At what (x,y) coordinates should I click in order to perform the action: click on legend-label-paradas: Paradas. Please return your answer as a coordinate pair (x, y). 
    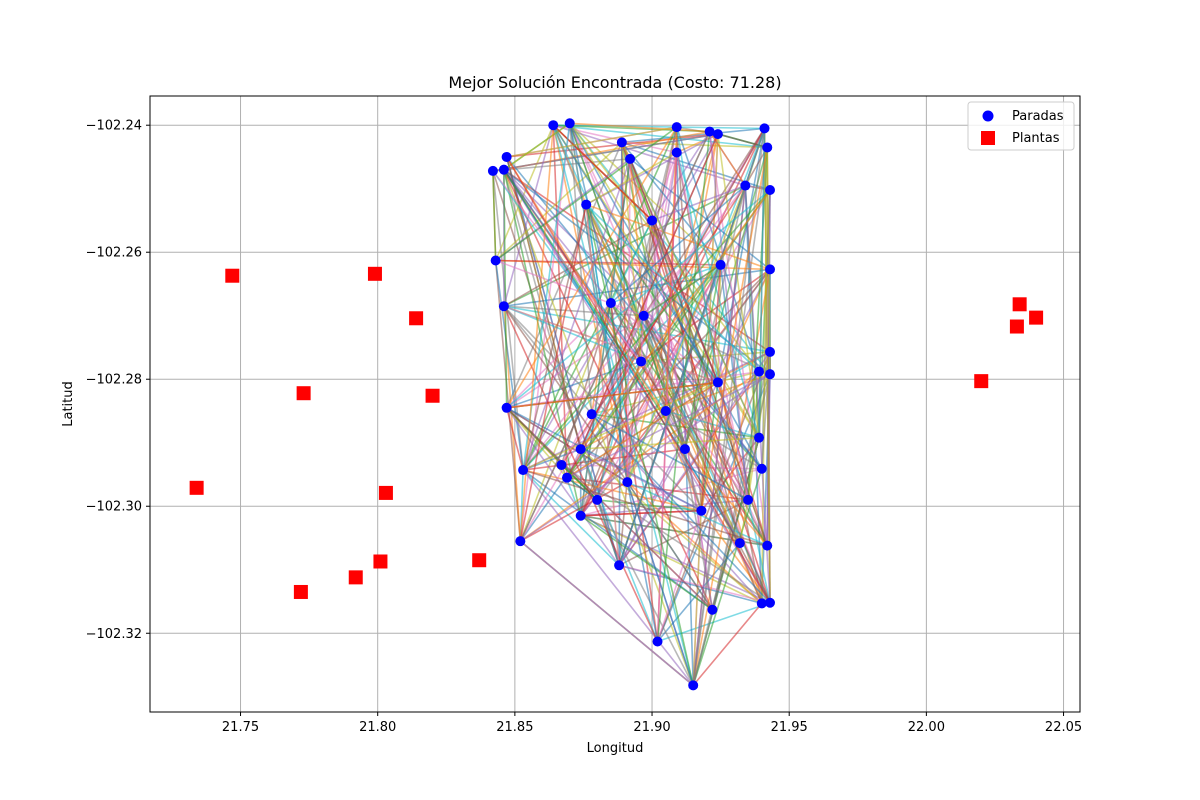
    Looking at the image, I should click on (1038, 116).